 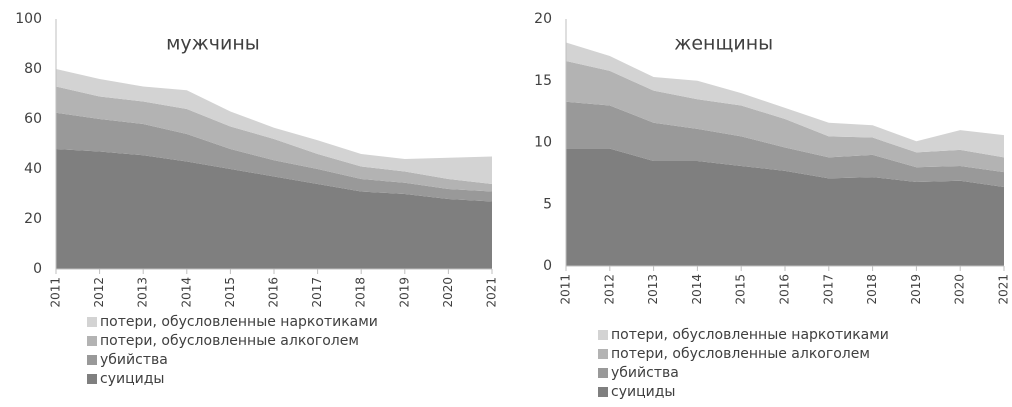 What do you see at coordinates (33, 69) in the screenshot?
I see `y-tick-label: 80` at bounding box center [33, 69].